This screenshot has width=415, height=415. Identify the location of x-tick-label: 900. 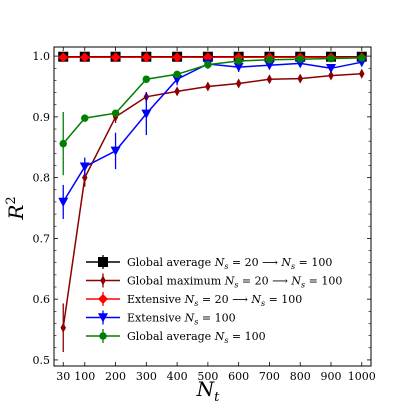
(330, 376).